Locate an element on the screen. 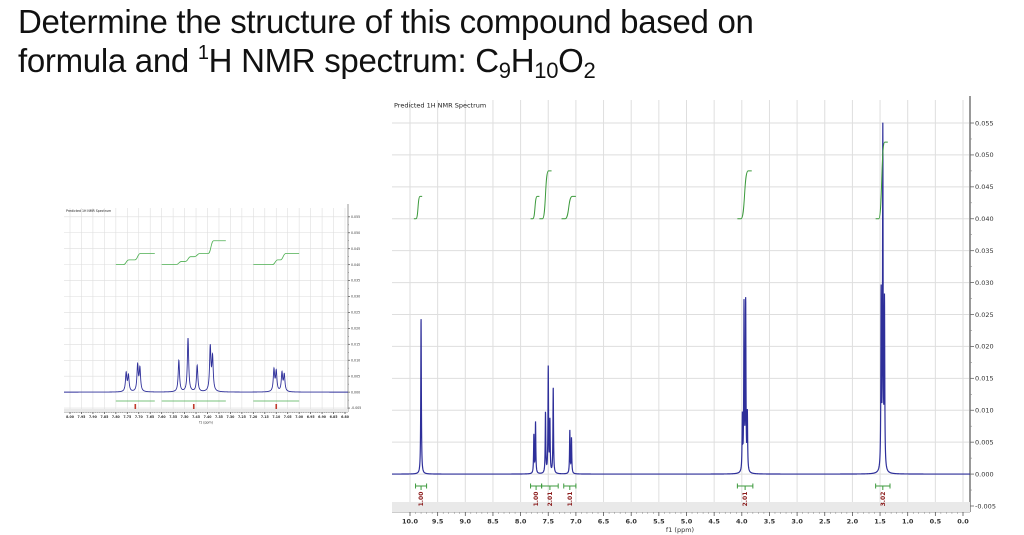 The width and height of the screenshot is (1024, 535). x-tick-label: 8.00 is located at coordinates (70, 417).